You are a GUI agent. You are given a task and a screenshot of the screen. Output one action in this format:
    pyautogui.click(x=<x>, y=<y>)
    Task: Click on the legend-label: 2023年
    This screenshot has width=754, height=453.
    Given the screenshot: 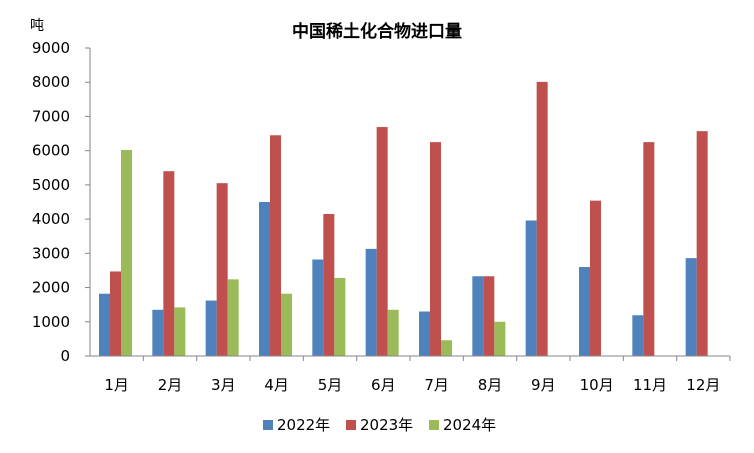 What is the action you would take?
    pyautogui.click(x=386, y=425)
    